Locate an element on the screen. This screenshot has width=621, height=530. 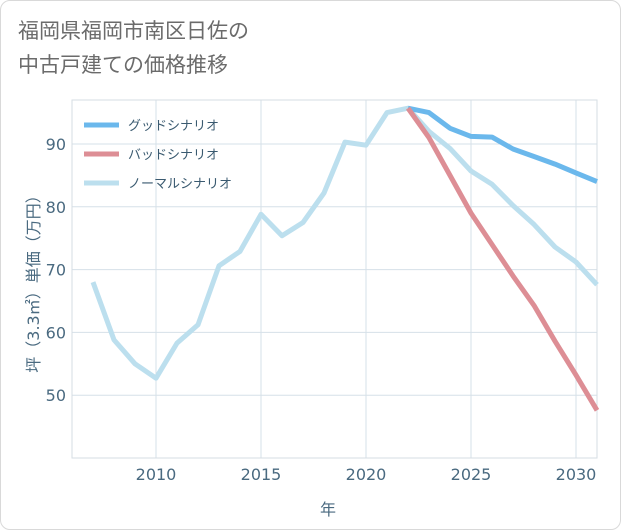
y-tick-label: 60 is located at coordinates (56, 332).